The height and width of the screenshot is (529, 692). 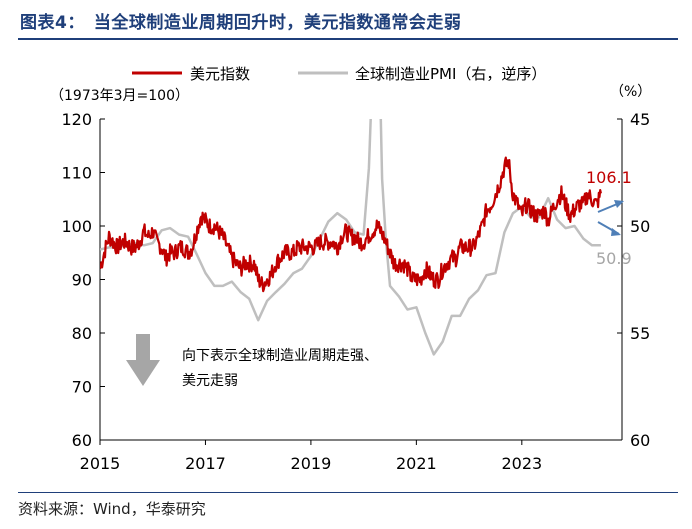 What do you see at coordinates (619, 204) in the screenshot?
I see `end-arrowhead-dxy` at bounding box center [619, 204].